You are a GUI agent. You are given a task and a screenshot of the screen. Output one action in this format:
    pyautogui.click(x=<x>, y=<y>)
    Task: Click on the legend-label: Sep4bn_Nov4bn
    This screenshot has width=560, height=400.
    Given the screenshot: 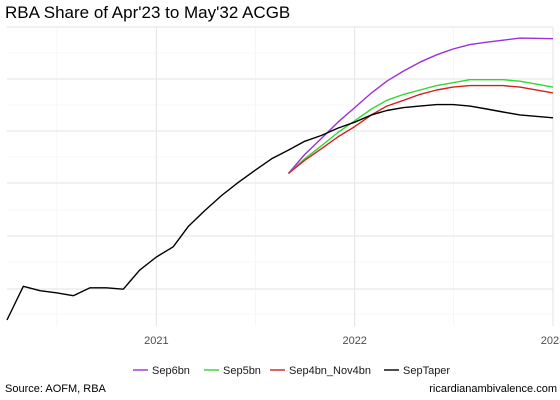 What is the action you would take?
    pyautogui.click(x=330, y=371)
    